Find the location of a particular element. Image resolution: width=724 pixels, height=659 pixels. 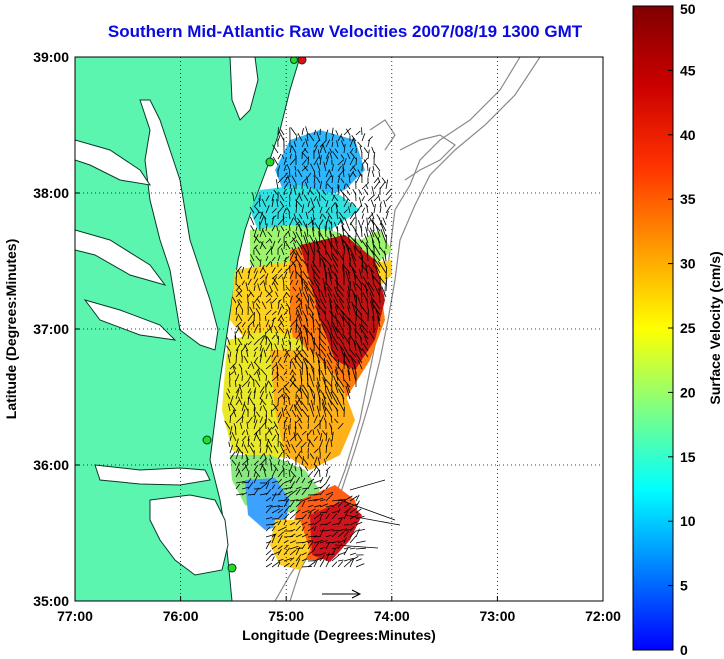

station-marker-green is located at coordinates (270, 162).